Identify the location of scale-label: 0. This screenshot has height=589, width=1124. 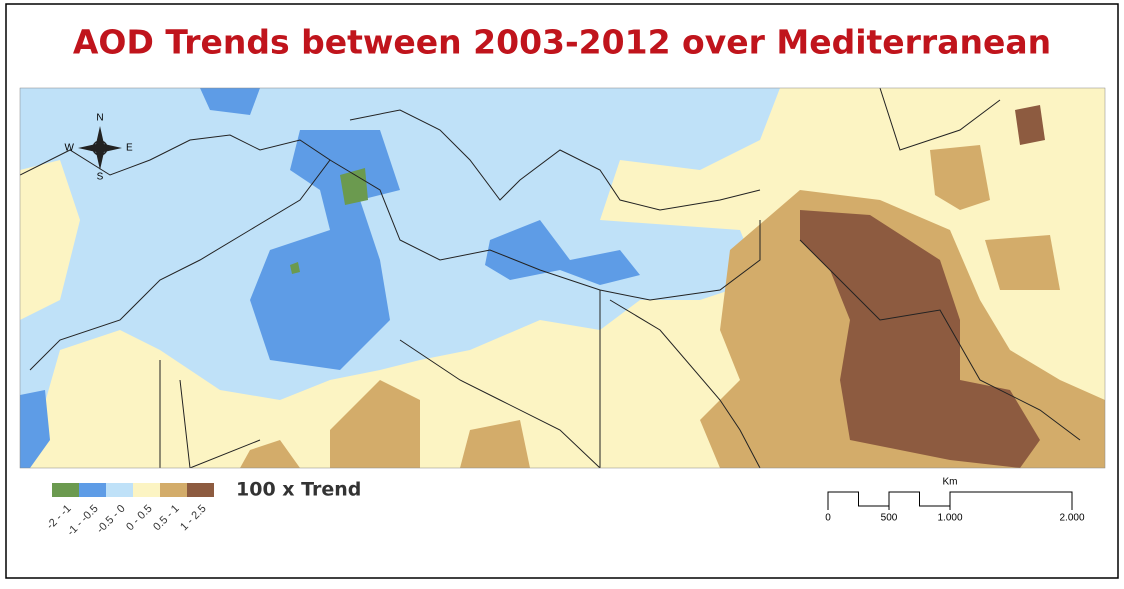
(828, 518).